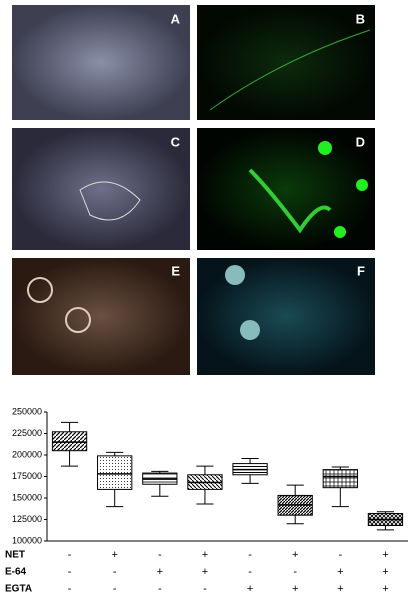 Image resolution: width=410 pixels, height=594 pixels. Describe the element at coordinates (27, 519) in the screenshot. I see `y-tick-label: 125000` at that location.